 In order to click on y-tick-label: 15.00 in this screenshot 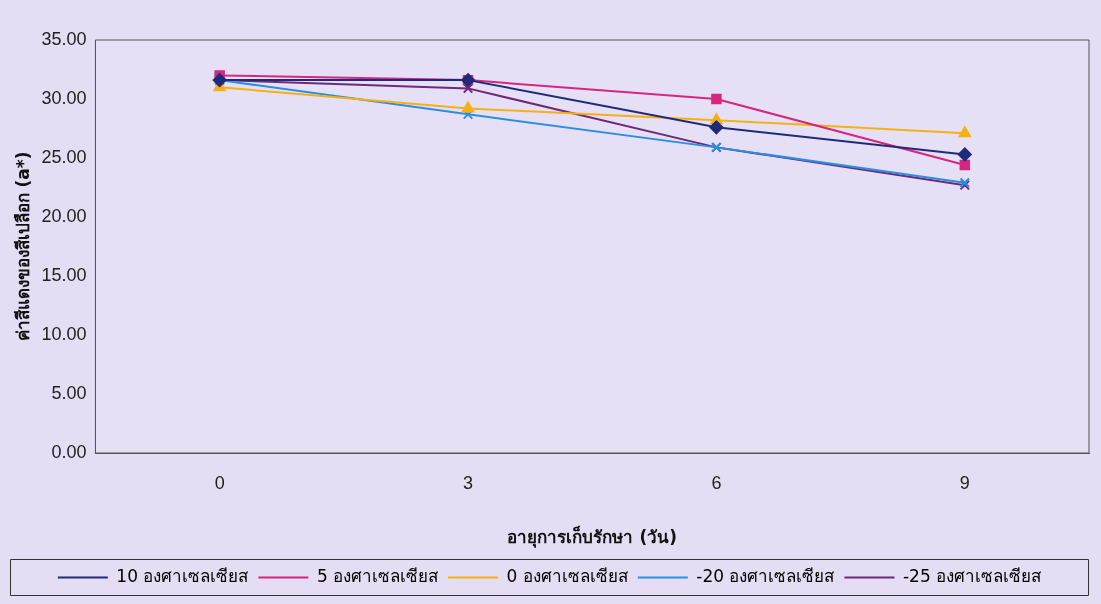, I will do `click(64, 274)`.